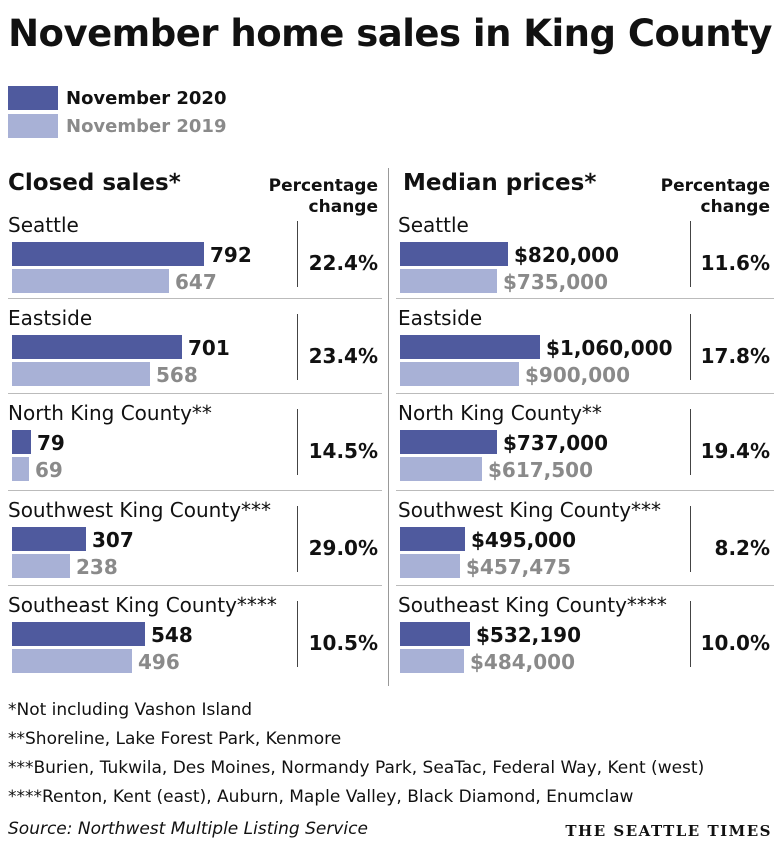 Image resolution: width=780 pixels, height=846 pixels. I want to click on footnote-1: *Not including Vashon Island, so click(130, 710).